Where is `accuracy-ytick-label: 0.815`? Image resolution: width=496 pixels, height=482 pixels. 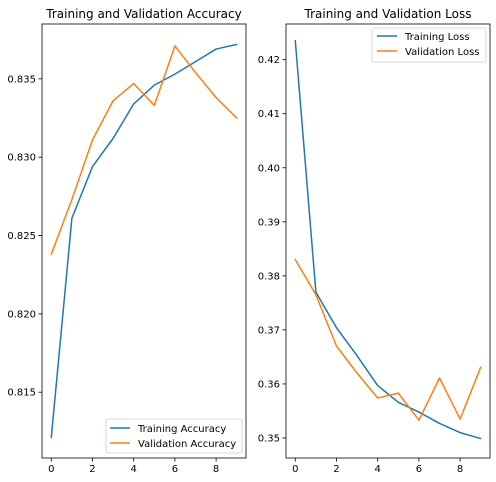
accuracy-ytick-label: 0.815 is located at coordinates (21, 393).